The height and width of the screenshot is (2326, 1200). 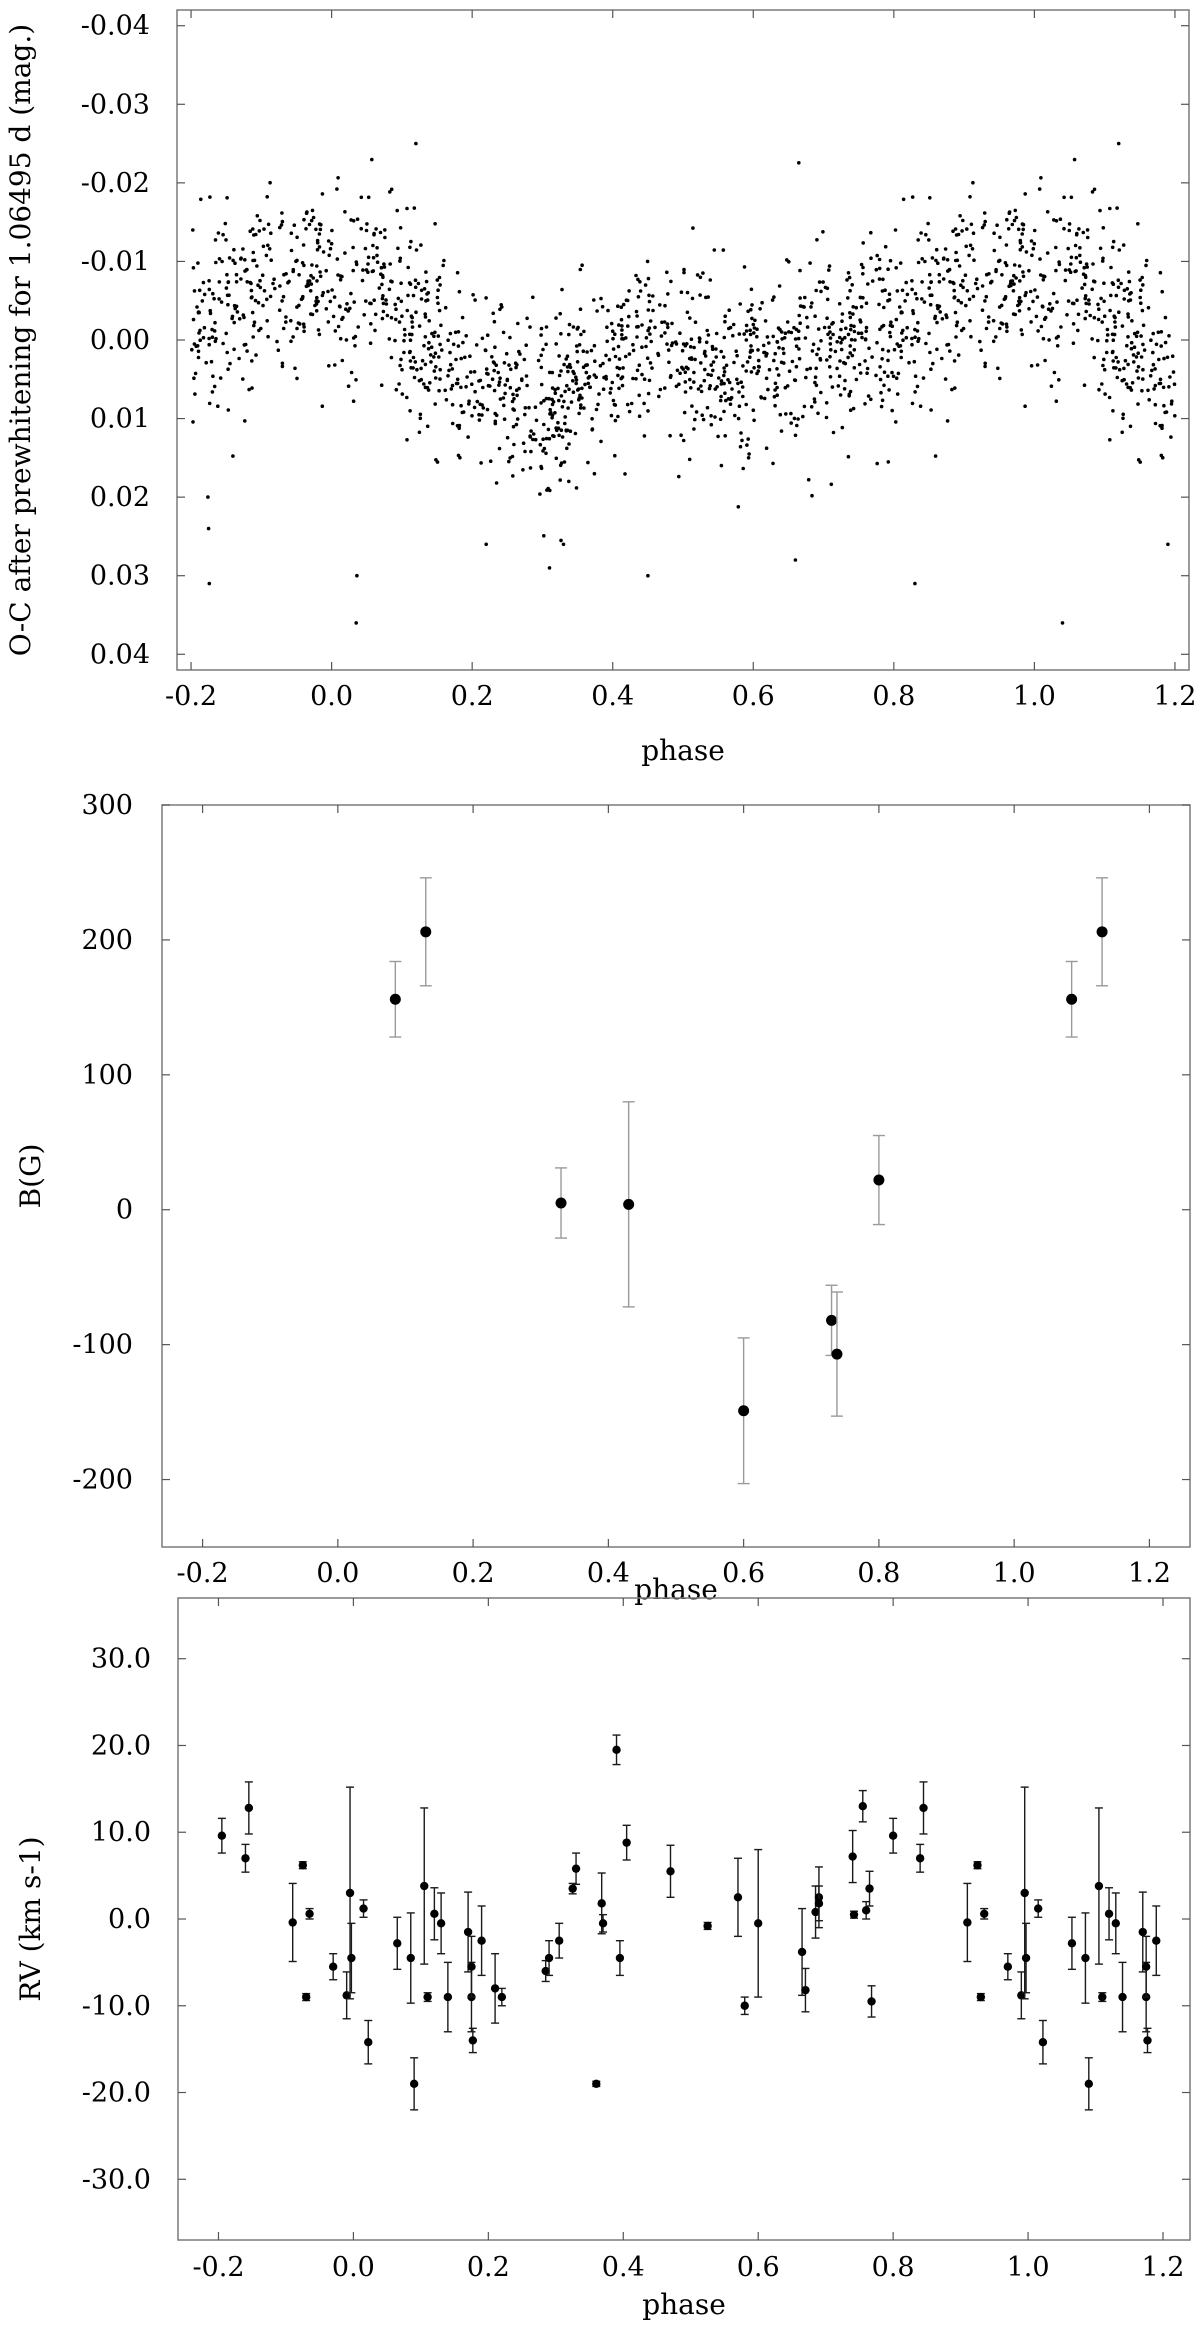 I want to click on bfield-ytick-label: -100, so click(x=102, y=1345).